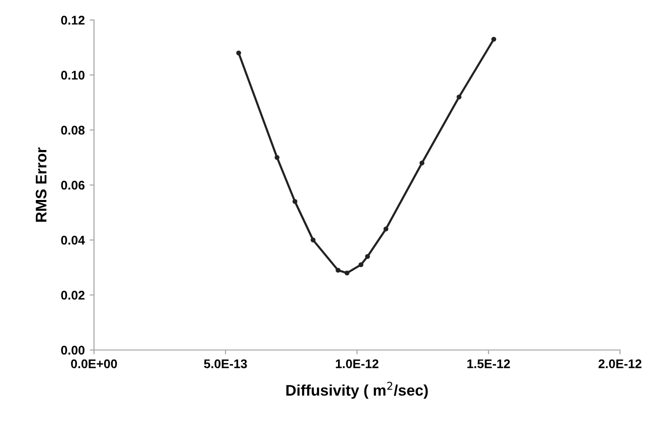 The height and width of the screenshot is (426, 659). Describe the element at coordinates (72, 295) in the screenshot. I see `y-tick-label: 0.02` at that location.